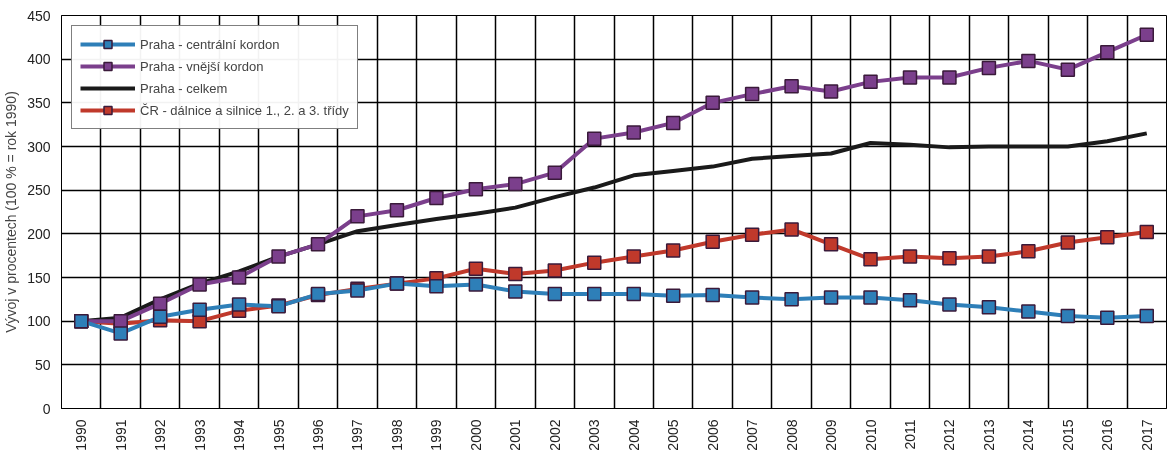  Describe the element at coordinates (949, 435) in the screenshot. I see `x-tick-label: 2012` at that location.